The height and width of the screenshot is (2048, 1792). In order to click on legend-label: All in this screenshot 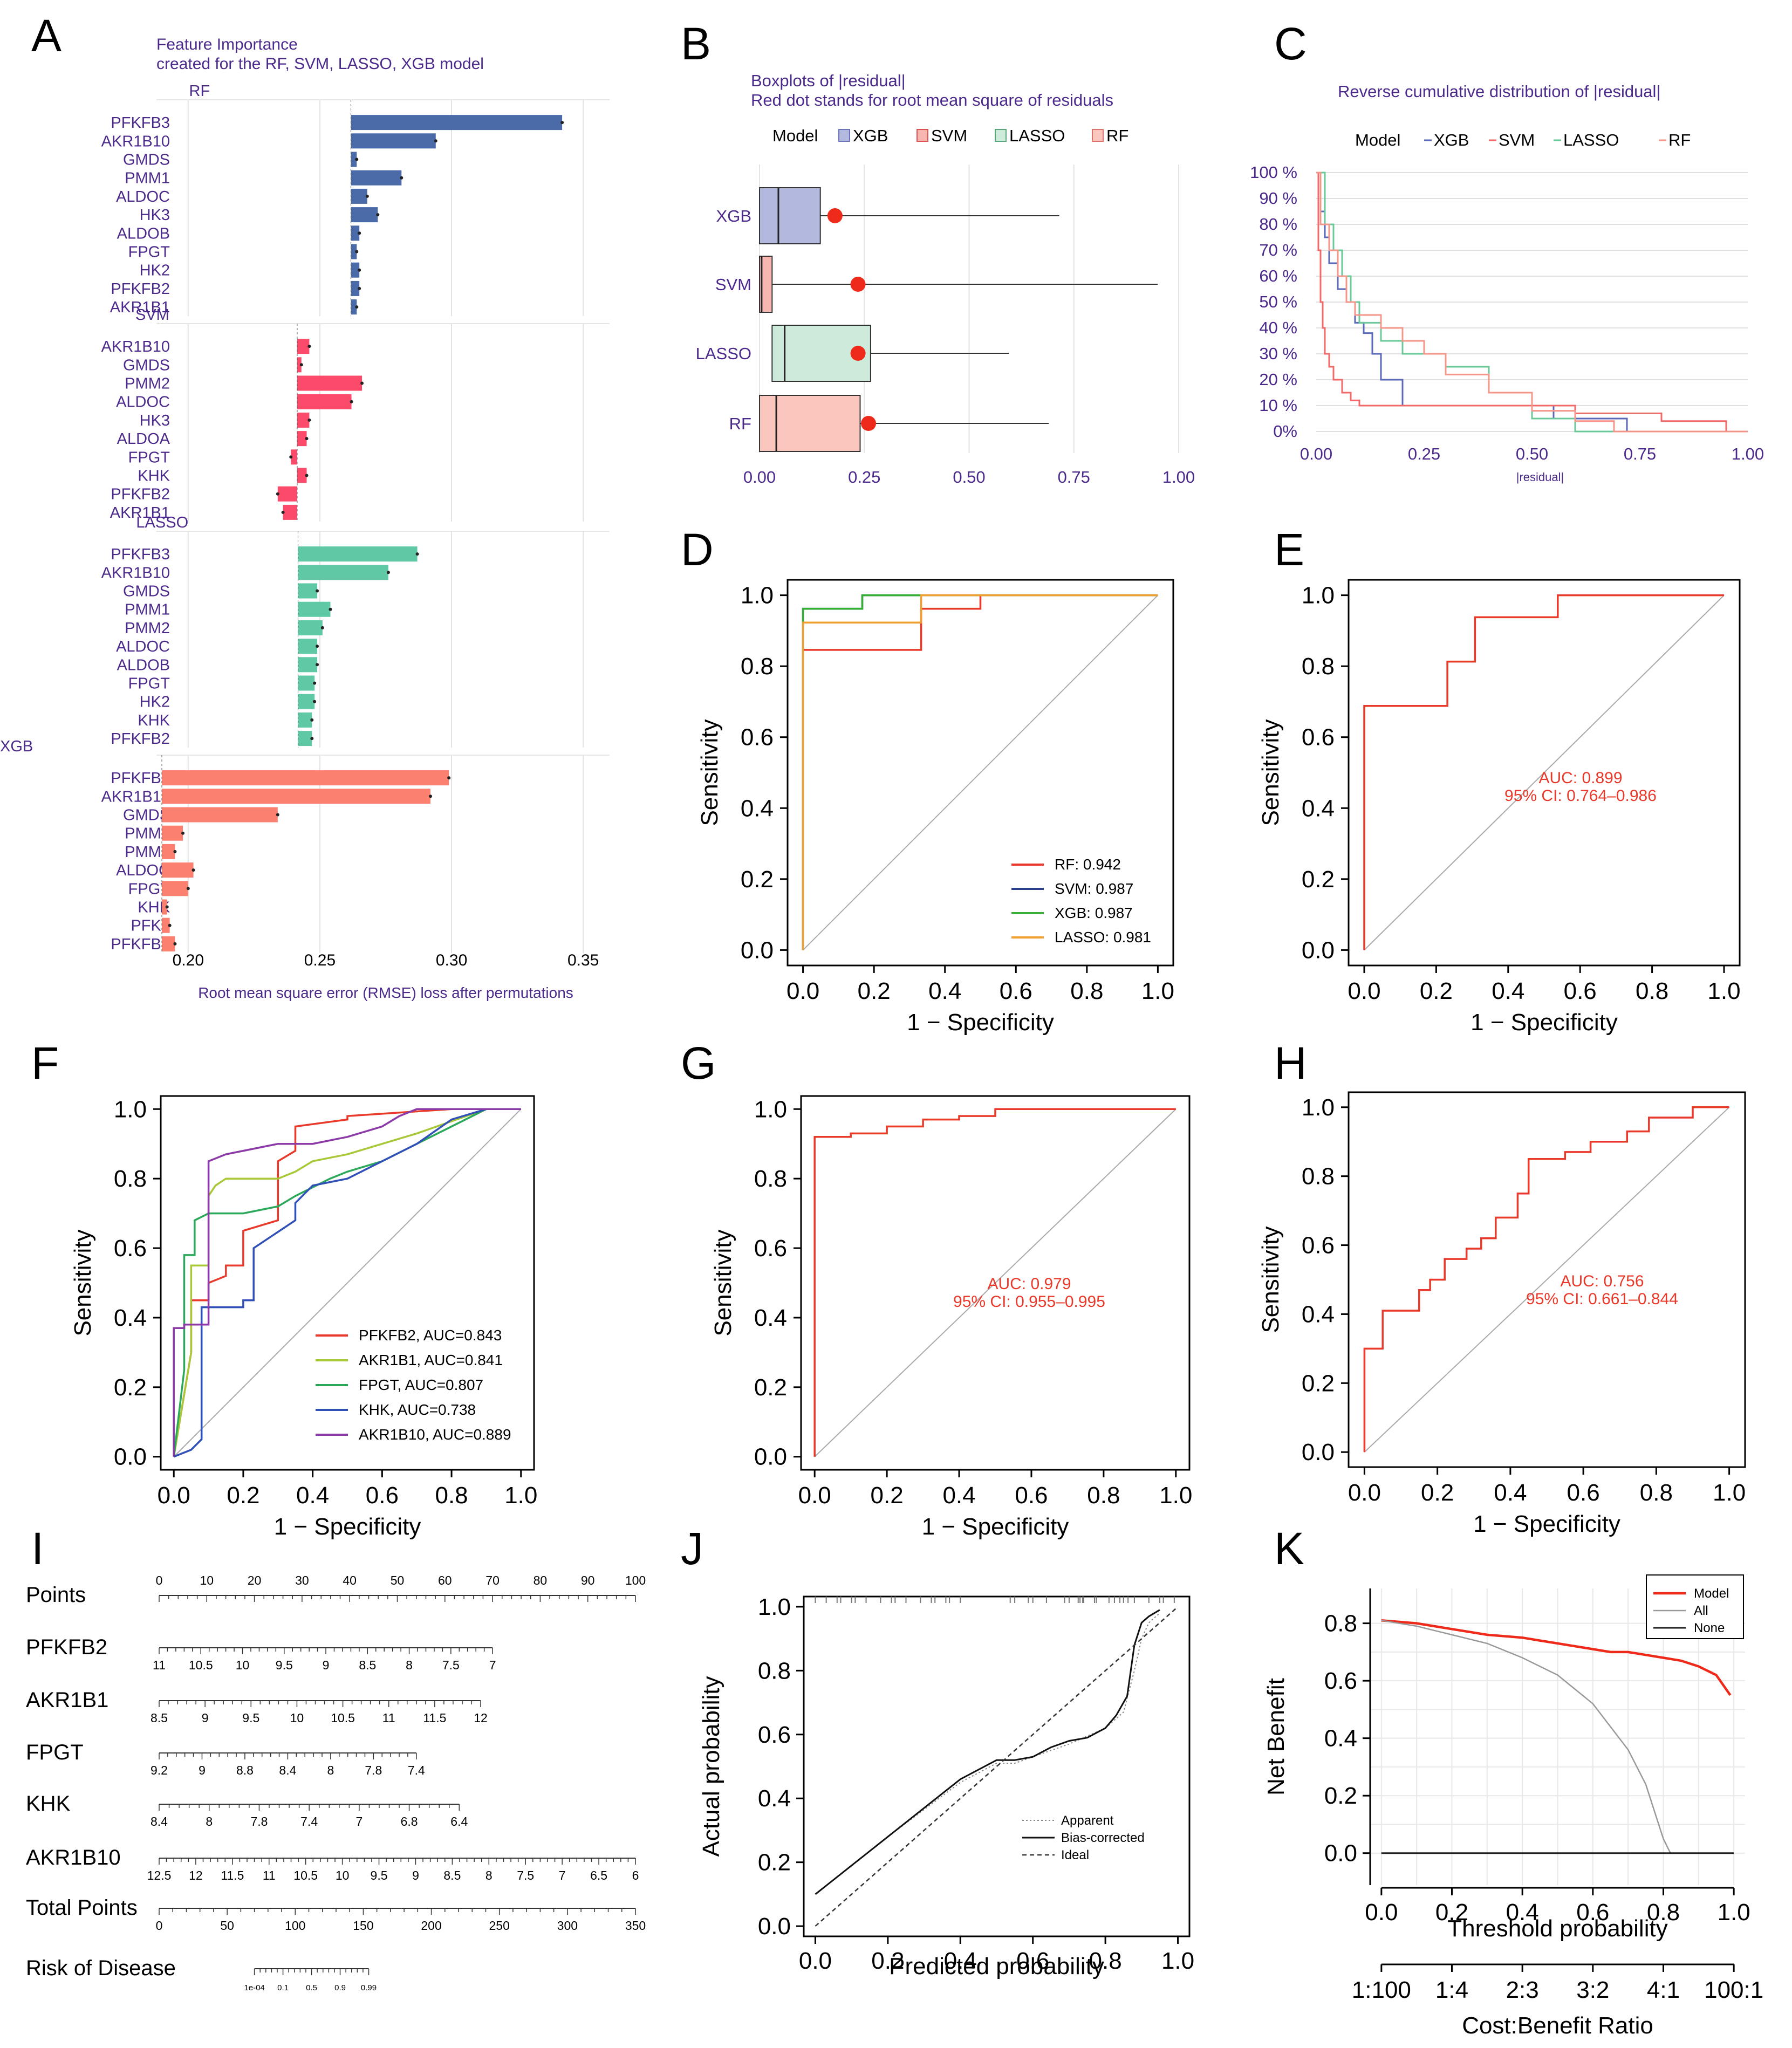, I will do `click(1701, 1611)`.